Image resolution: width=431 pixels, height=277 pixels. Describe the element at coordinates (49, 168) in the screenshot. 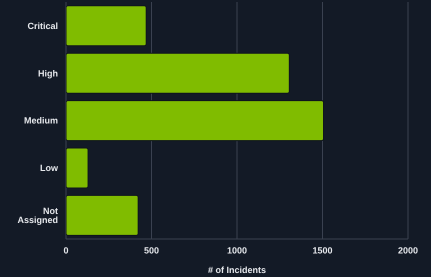

I see `y-tick-label: Low` at that location.